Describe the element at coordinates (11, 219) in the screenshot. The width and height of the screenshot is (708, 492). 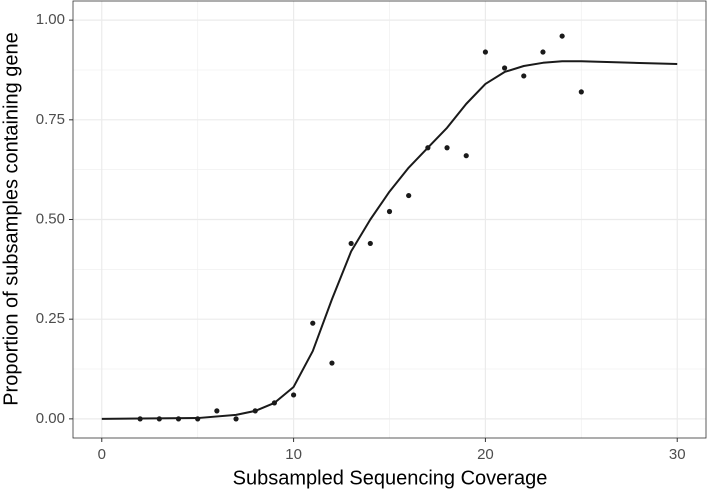
I see `y-axis-title: Proportion of subsamples containing gene` at that location.